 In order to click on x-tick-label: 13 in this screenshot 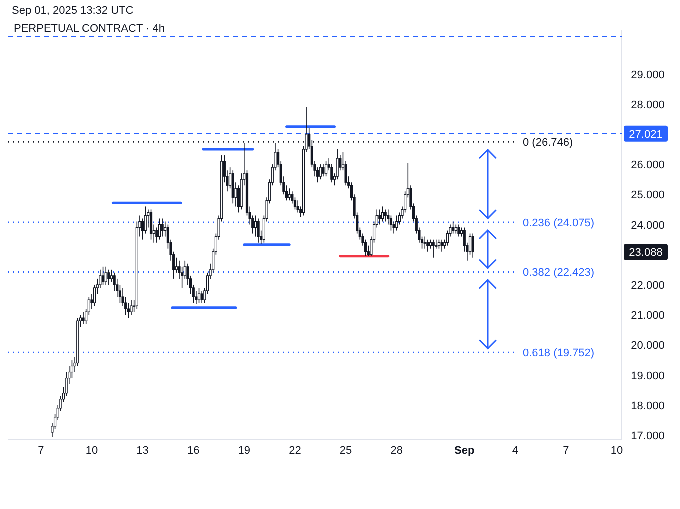, I will do `click(142, 451)`.